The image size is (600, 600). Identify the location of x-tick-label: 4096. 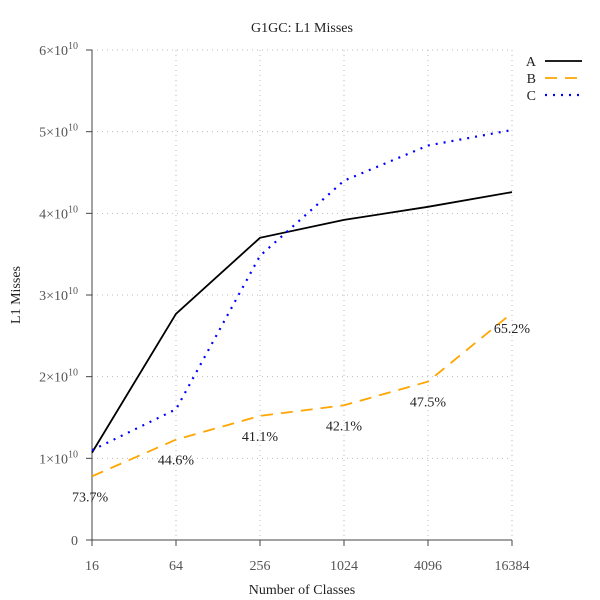
(428, 566).